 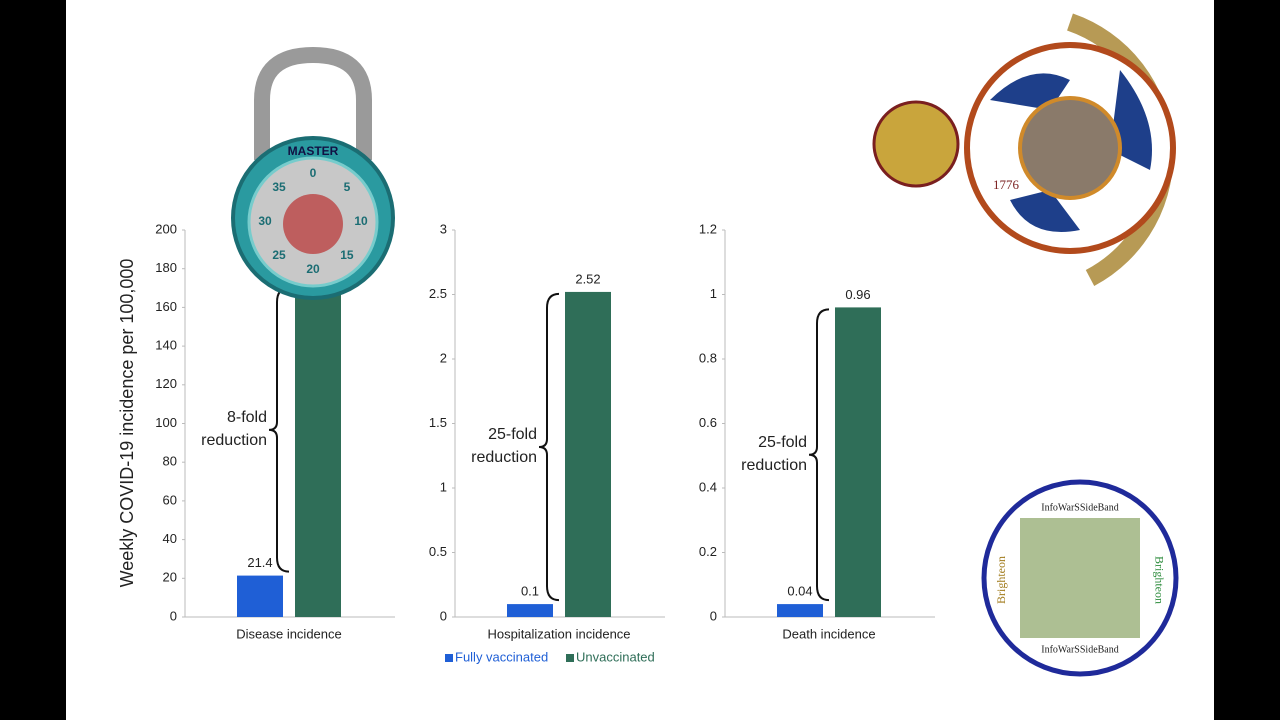 What do you see at coordinates (558, 633) in the screenshot?
I see `x-tick-label: Hospitalization incidence` at bounding box center [558, 633].